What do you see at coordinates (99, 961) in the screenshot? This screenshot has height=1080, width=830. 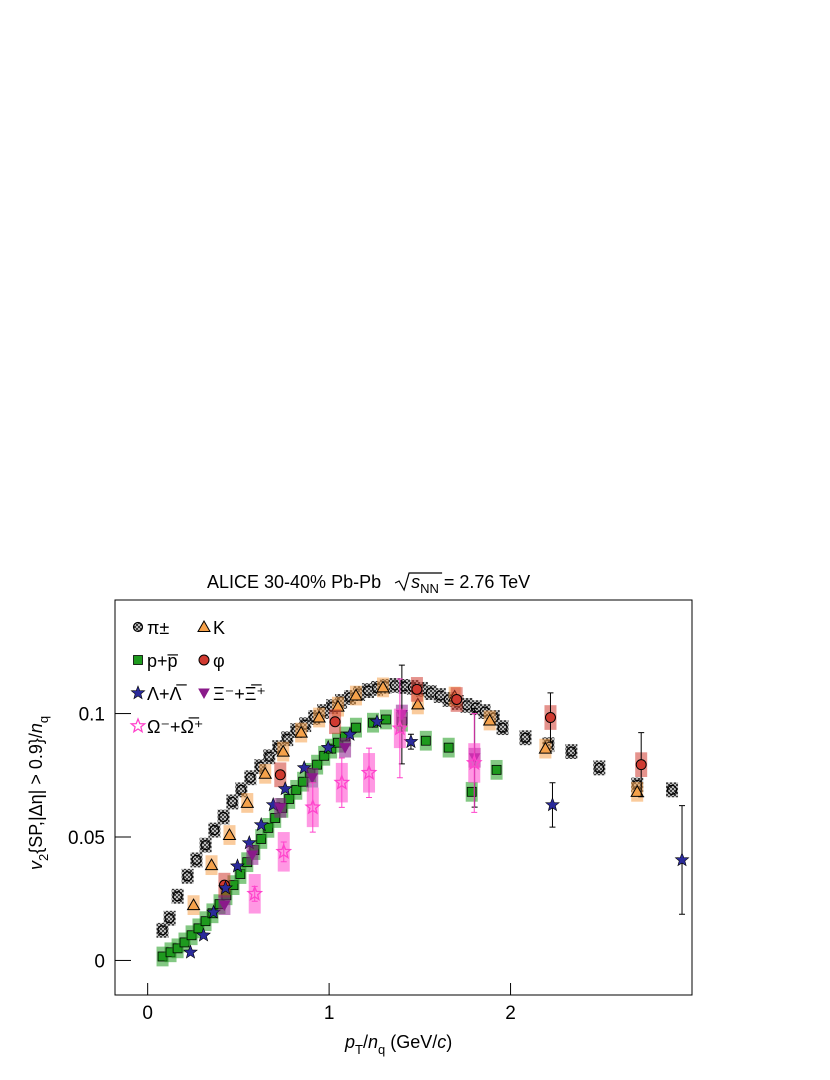 I see `y-tick-label: 0` at bounding box center [99, 961].